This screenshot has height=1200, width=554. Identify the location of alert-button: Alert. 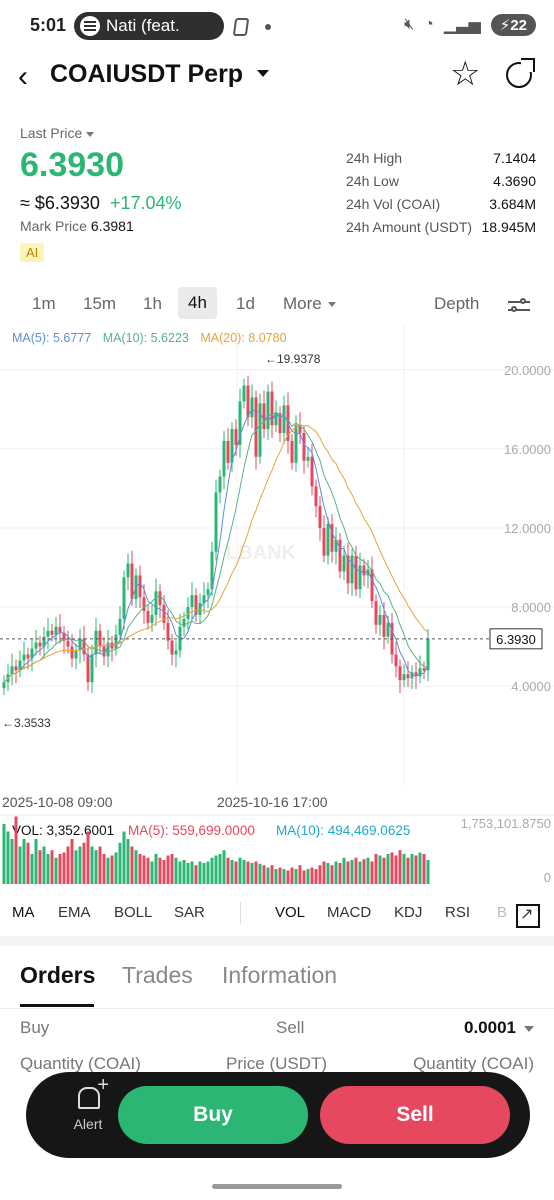
(88, 1103).